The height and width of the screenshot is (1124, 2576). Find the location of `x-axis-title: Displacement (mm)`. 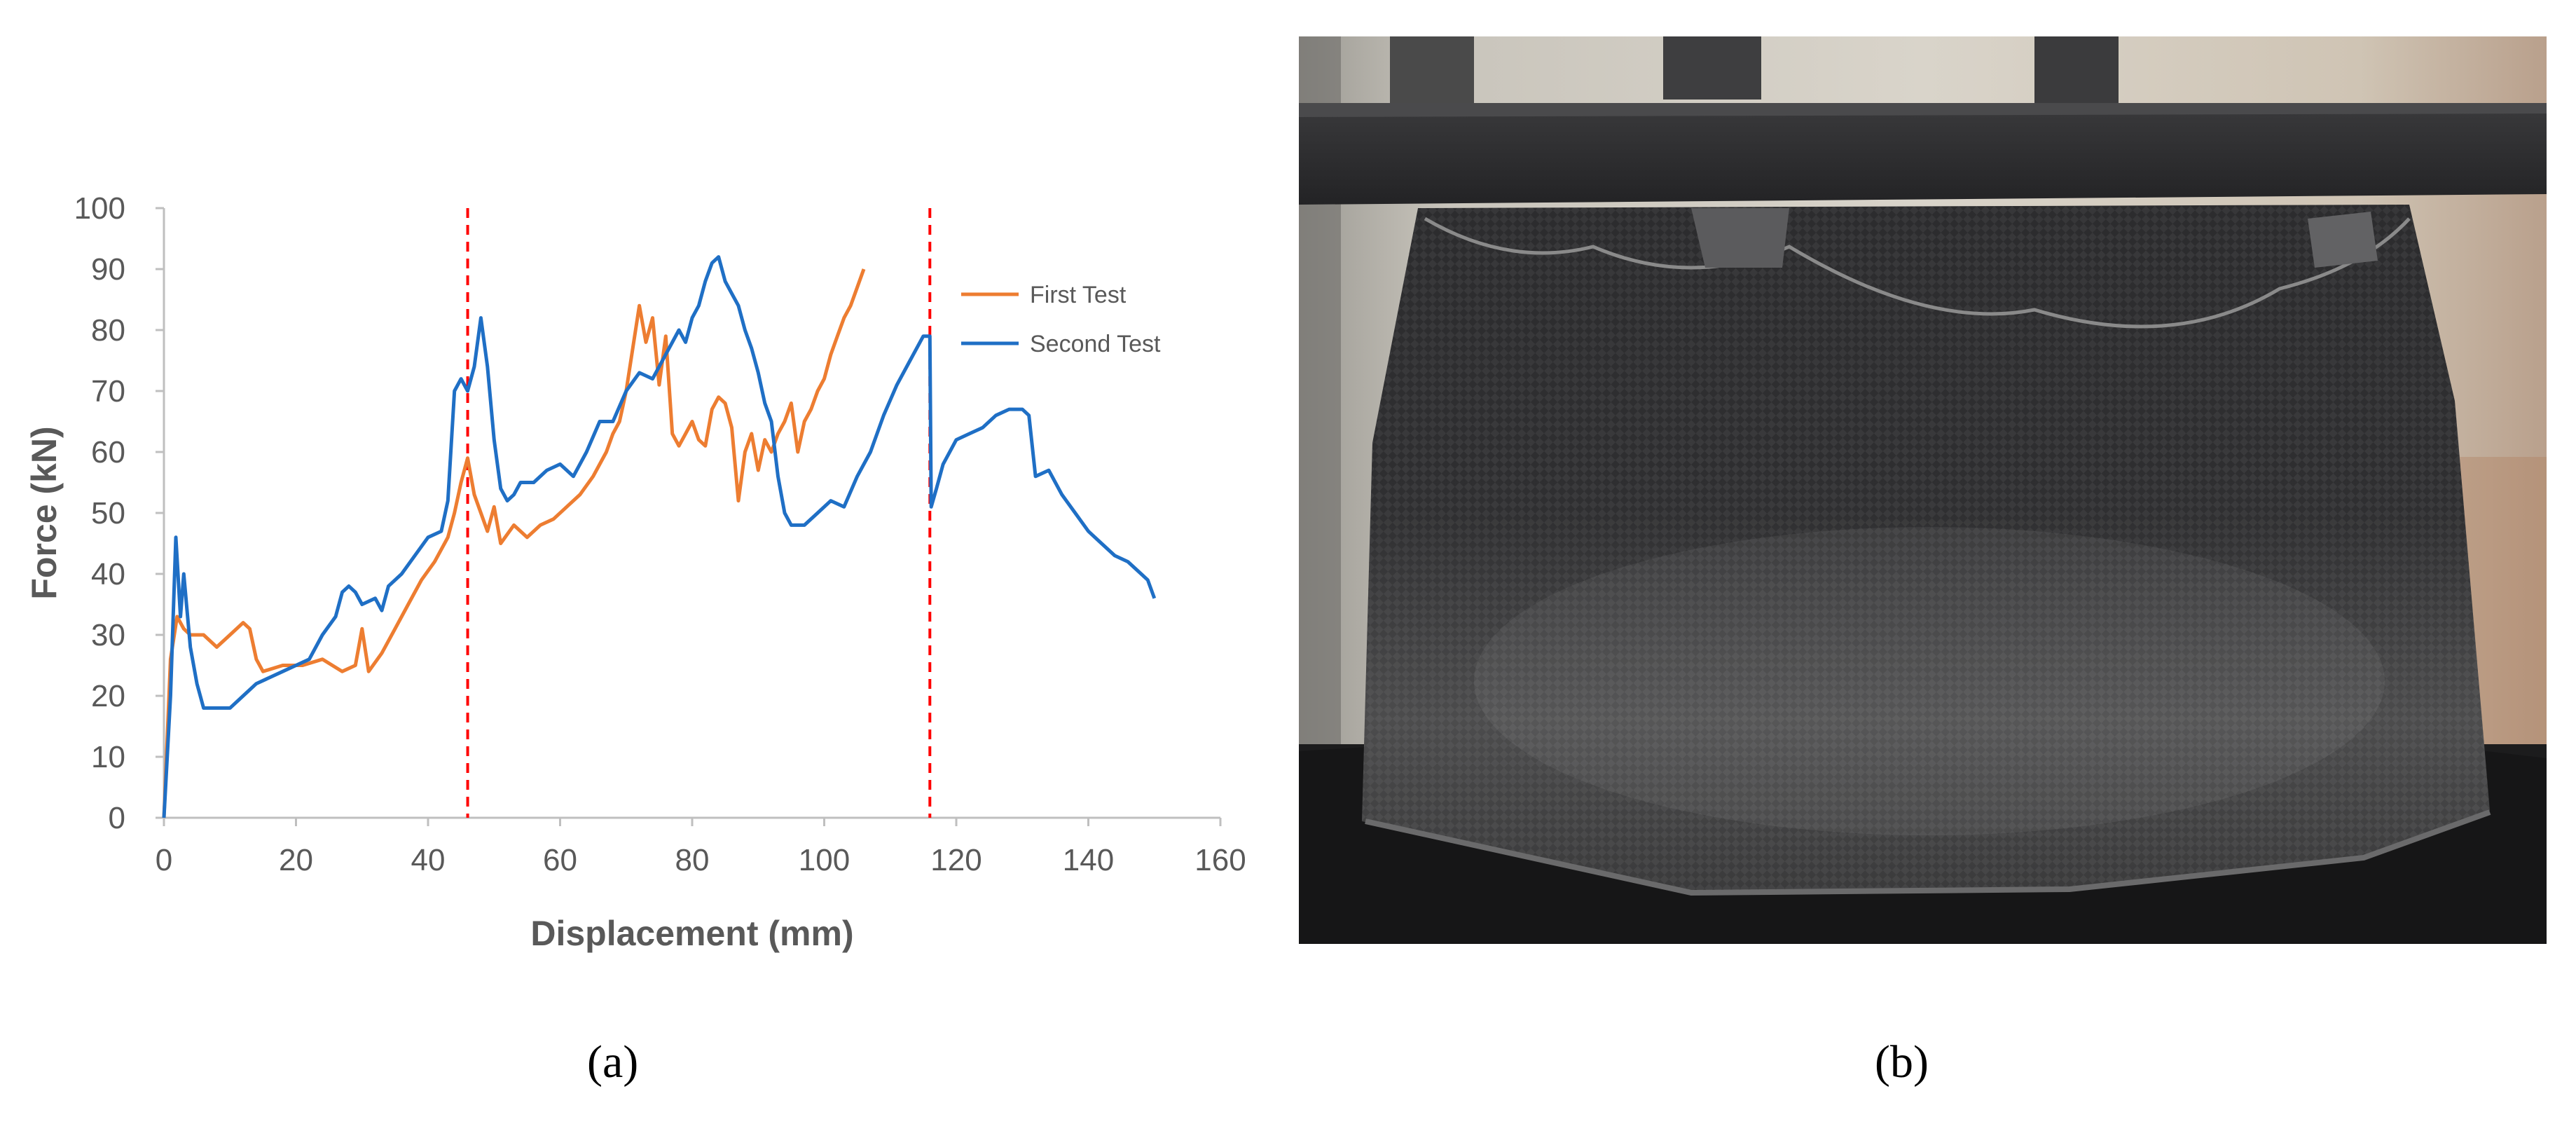

x-axis-title: Displacement (mm) is located at coordinates (691, 933).